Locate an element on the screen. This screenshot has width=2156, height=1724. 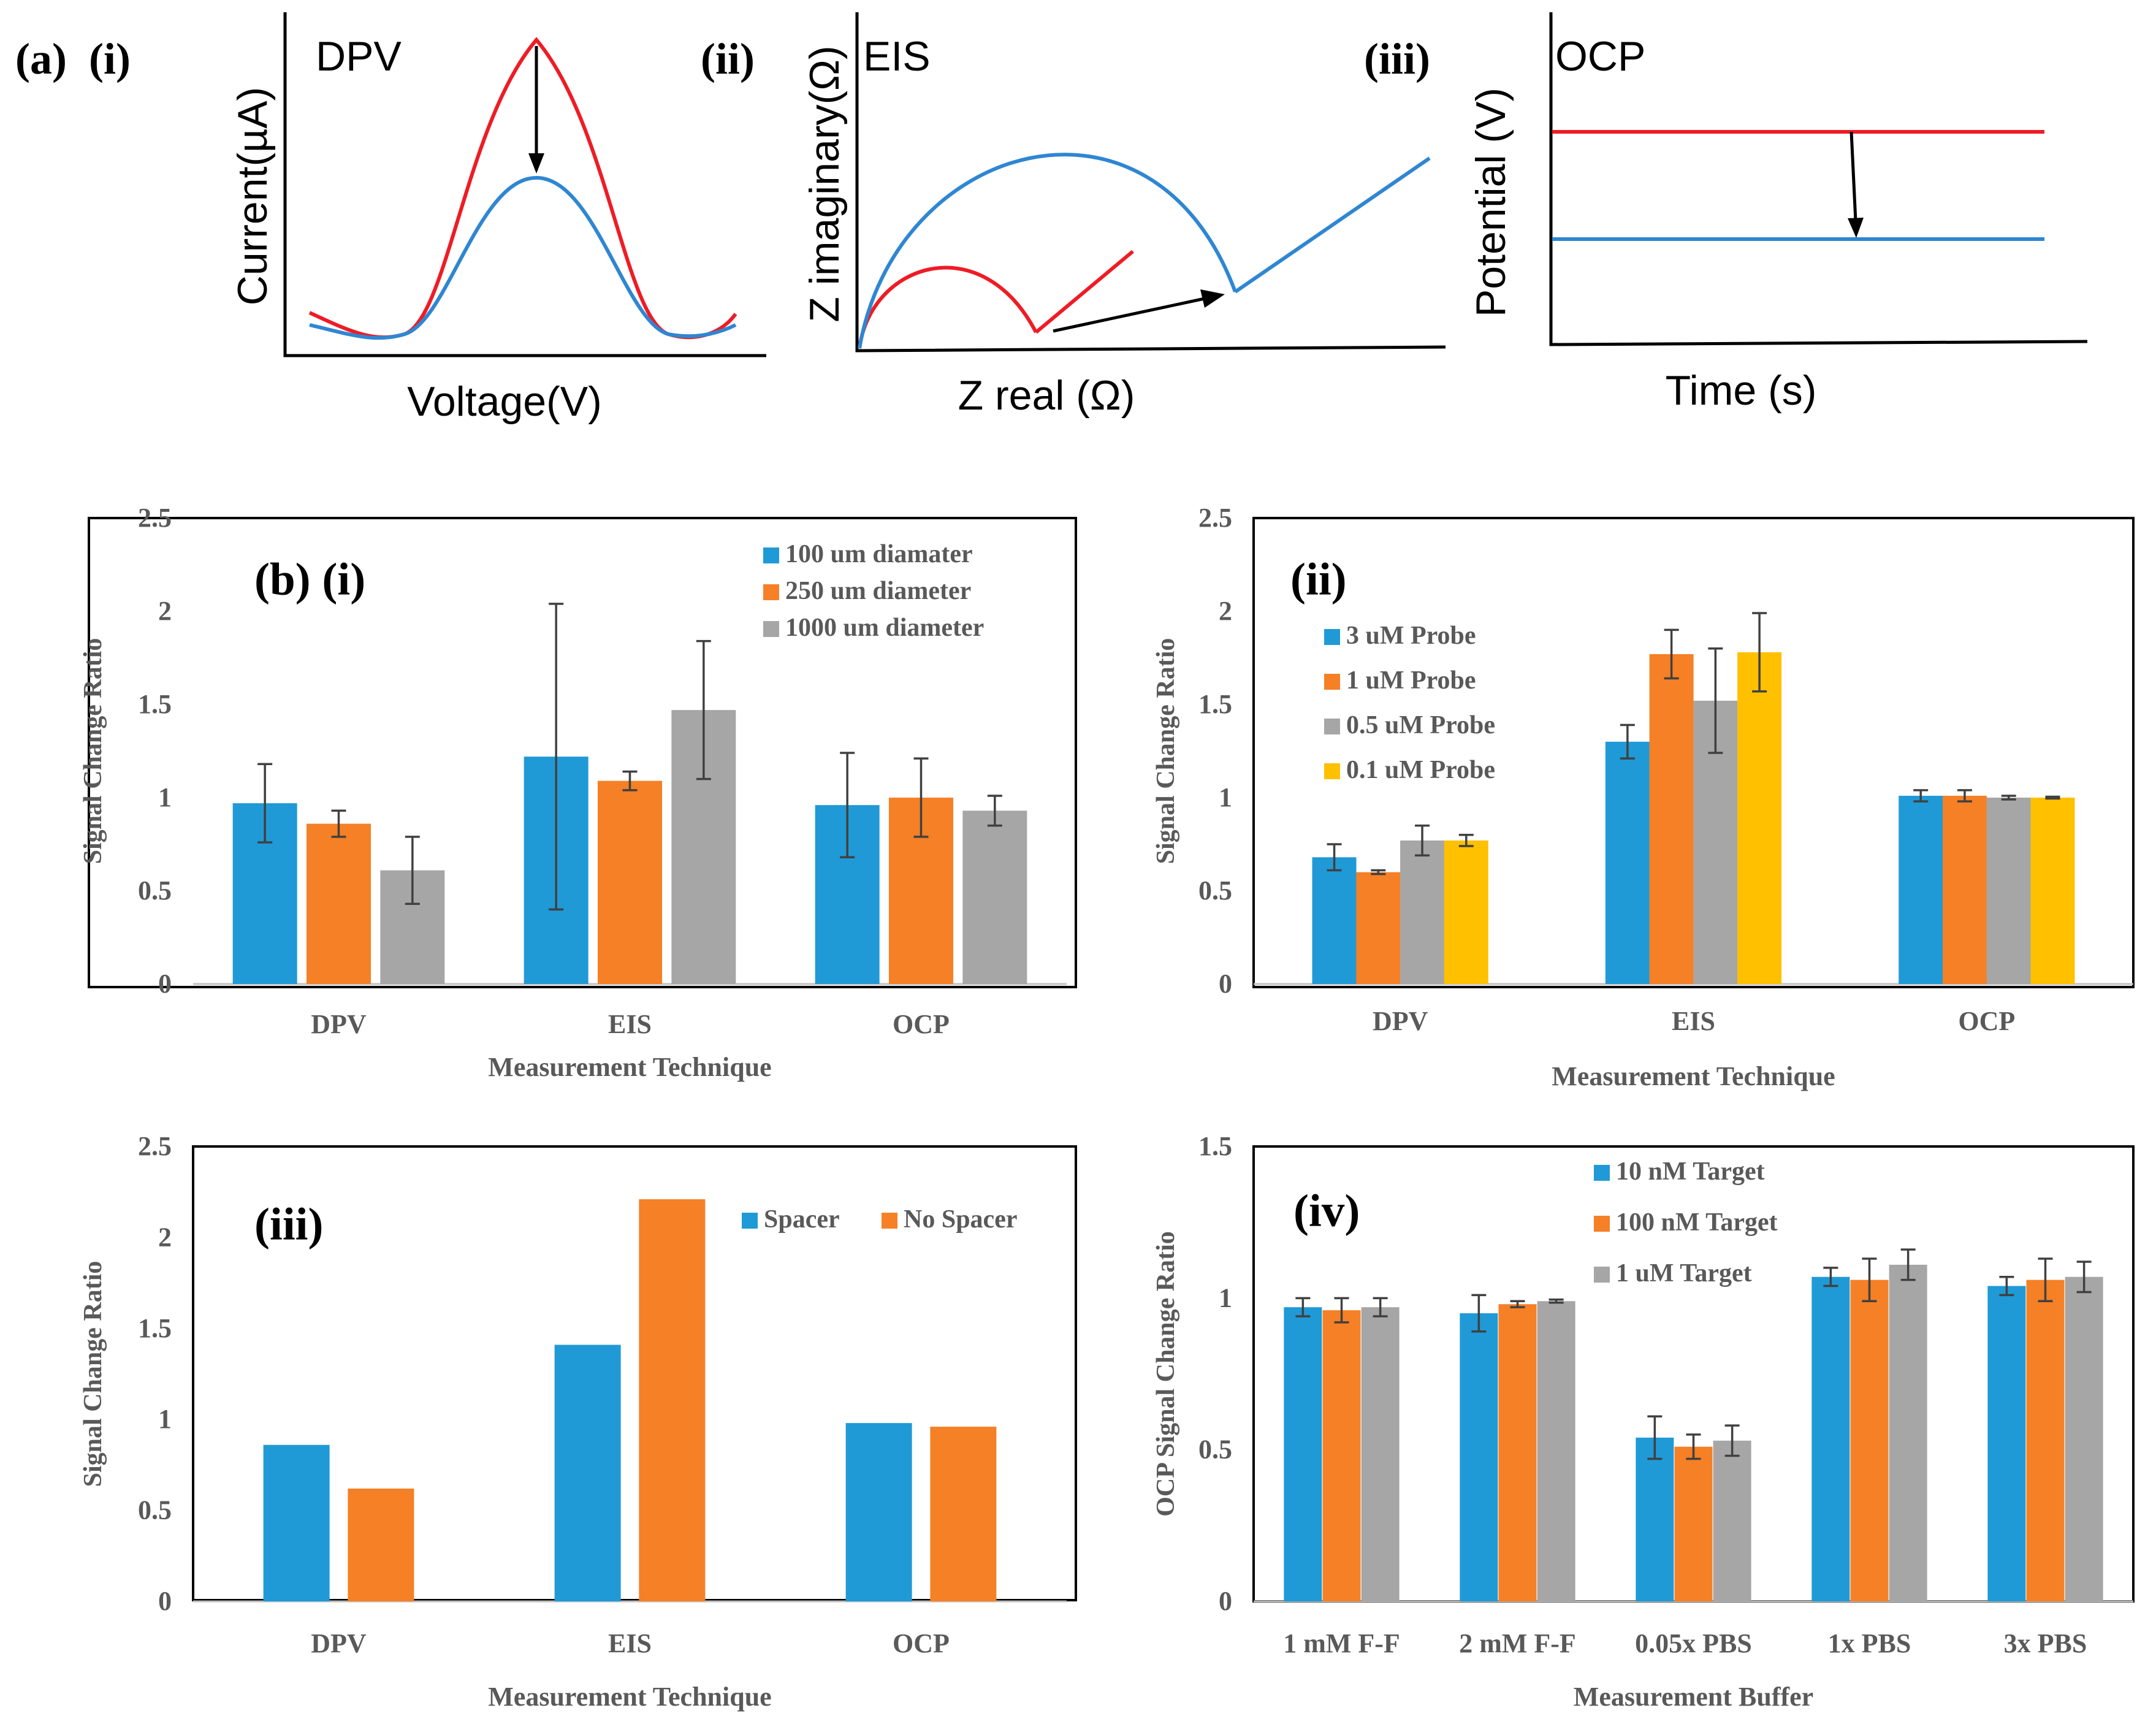
eis-schematic: EIS Z imaginary(Ω) Z real (Ω) is located at coordinates (1123, 216).